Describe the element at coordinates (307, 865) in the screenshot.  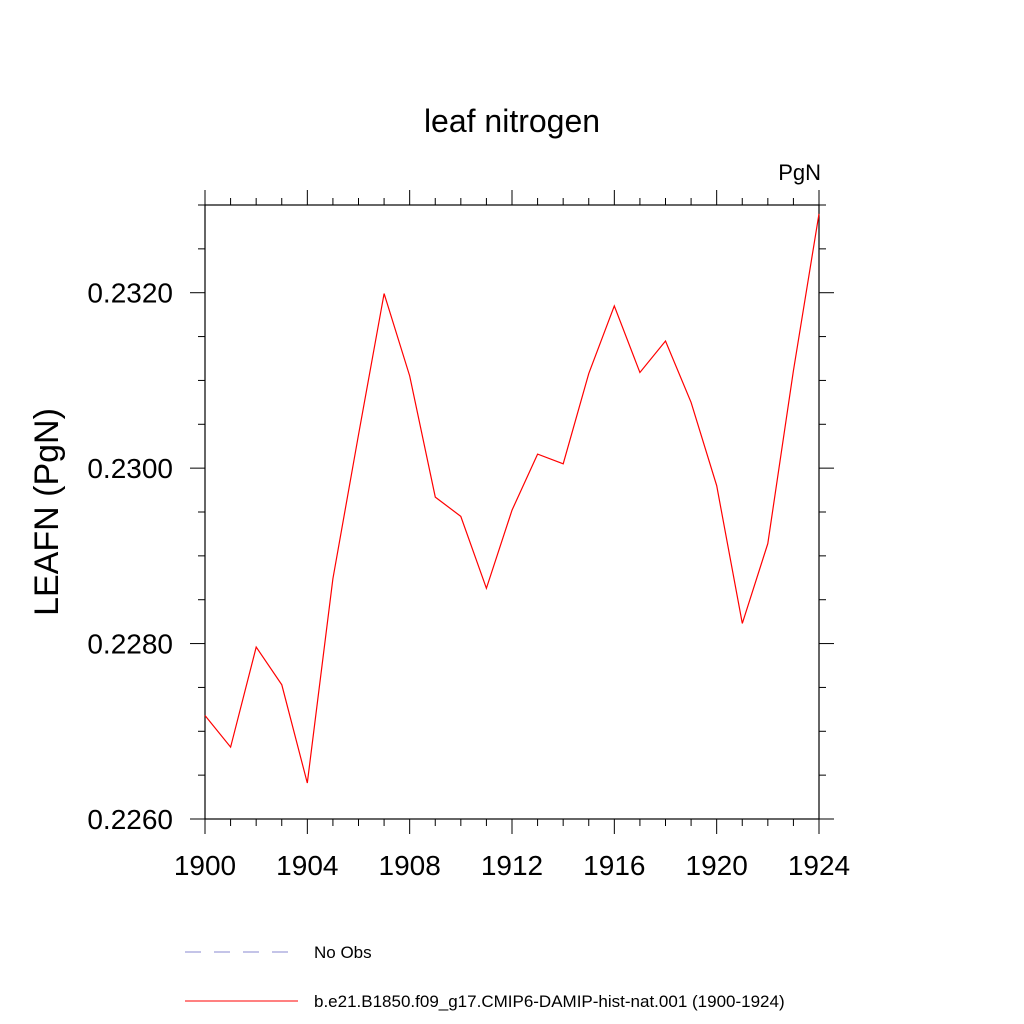
I see `x-tick-label: 1904` at that location.